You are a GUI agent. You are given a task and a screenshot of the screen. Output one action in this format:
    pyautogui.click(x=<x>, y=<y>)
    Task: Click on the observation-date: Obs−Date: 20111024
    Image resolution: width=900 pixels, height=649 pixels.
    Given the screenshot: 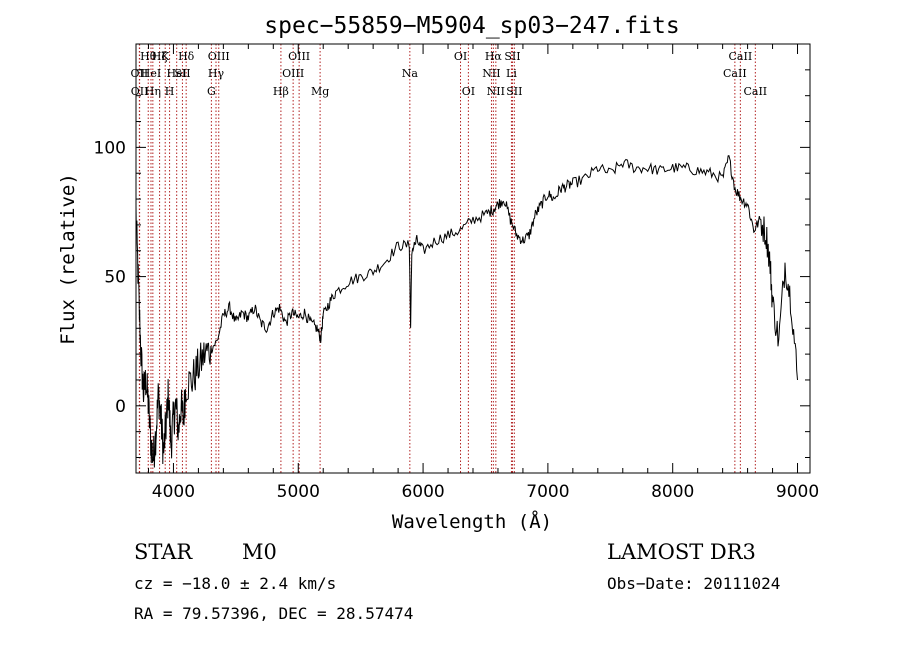 What is the action you would take?
    pyautogui.click(x=694, y=583)
    